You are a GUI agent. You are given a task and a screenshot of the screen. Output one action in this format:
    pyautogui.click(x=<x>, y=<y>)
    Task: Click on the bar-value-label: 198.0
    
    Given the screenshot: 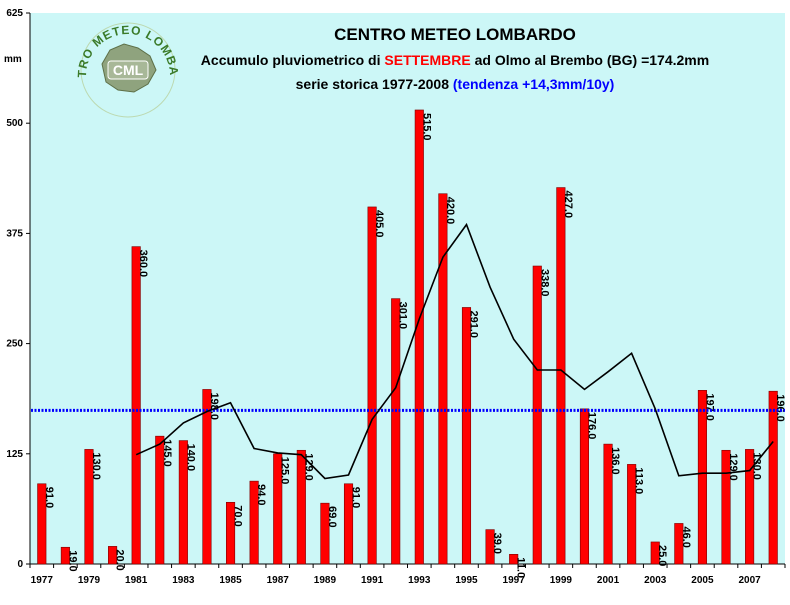 What is the action you would take?
    pyautogui.click(x=214, y=406)
    